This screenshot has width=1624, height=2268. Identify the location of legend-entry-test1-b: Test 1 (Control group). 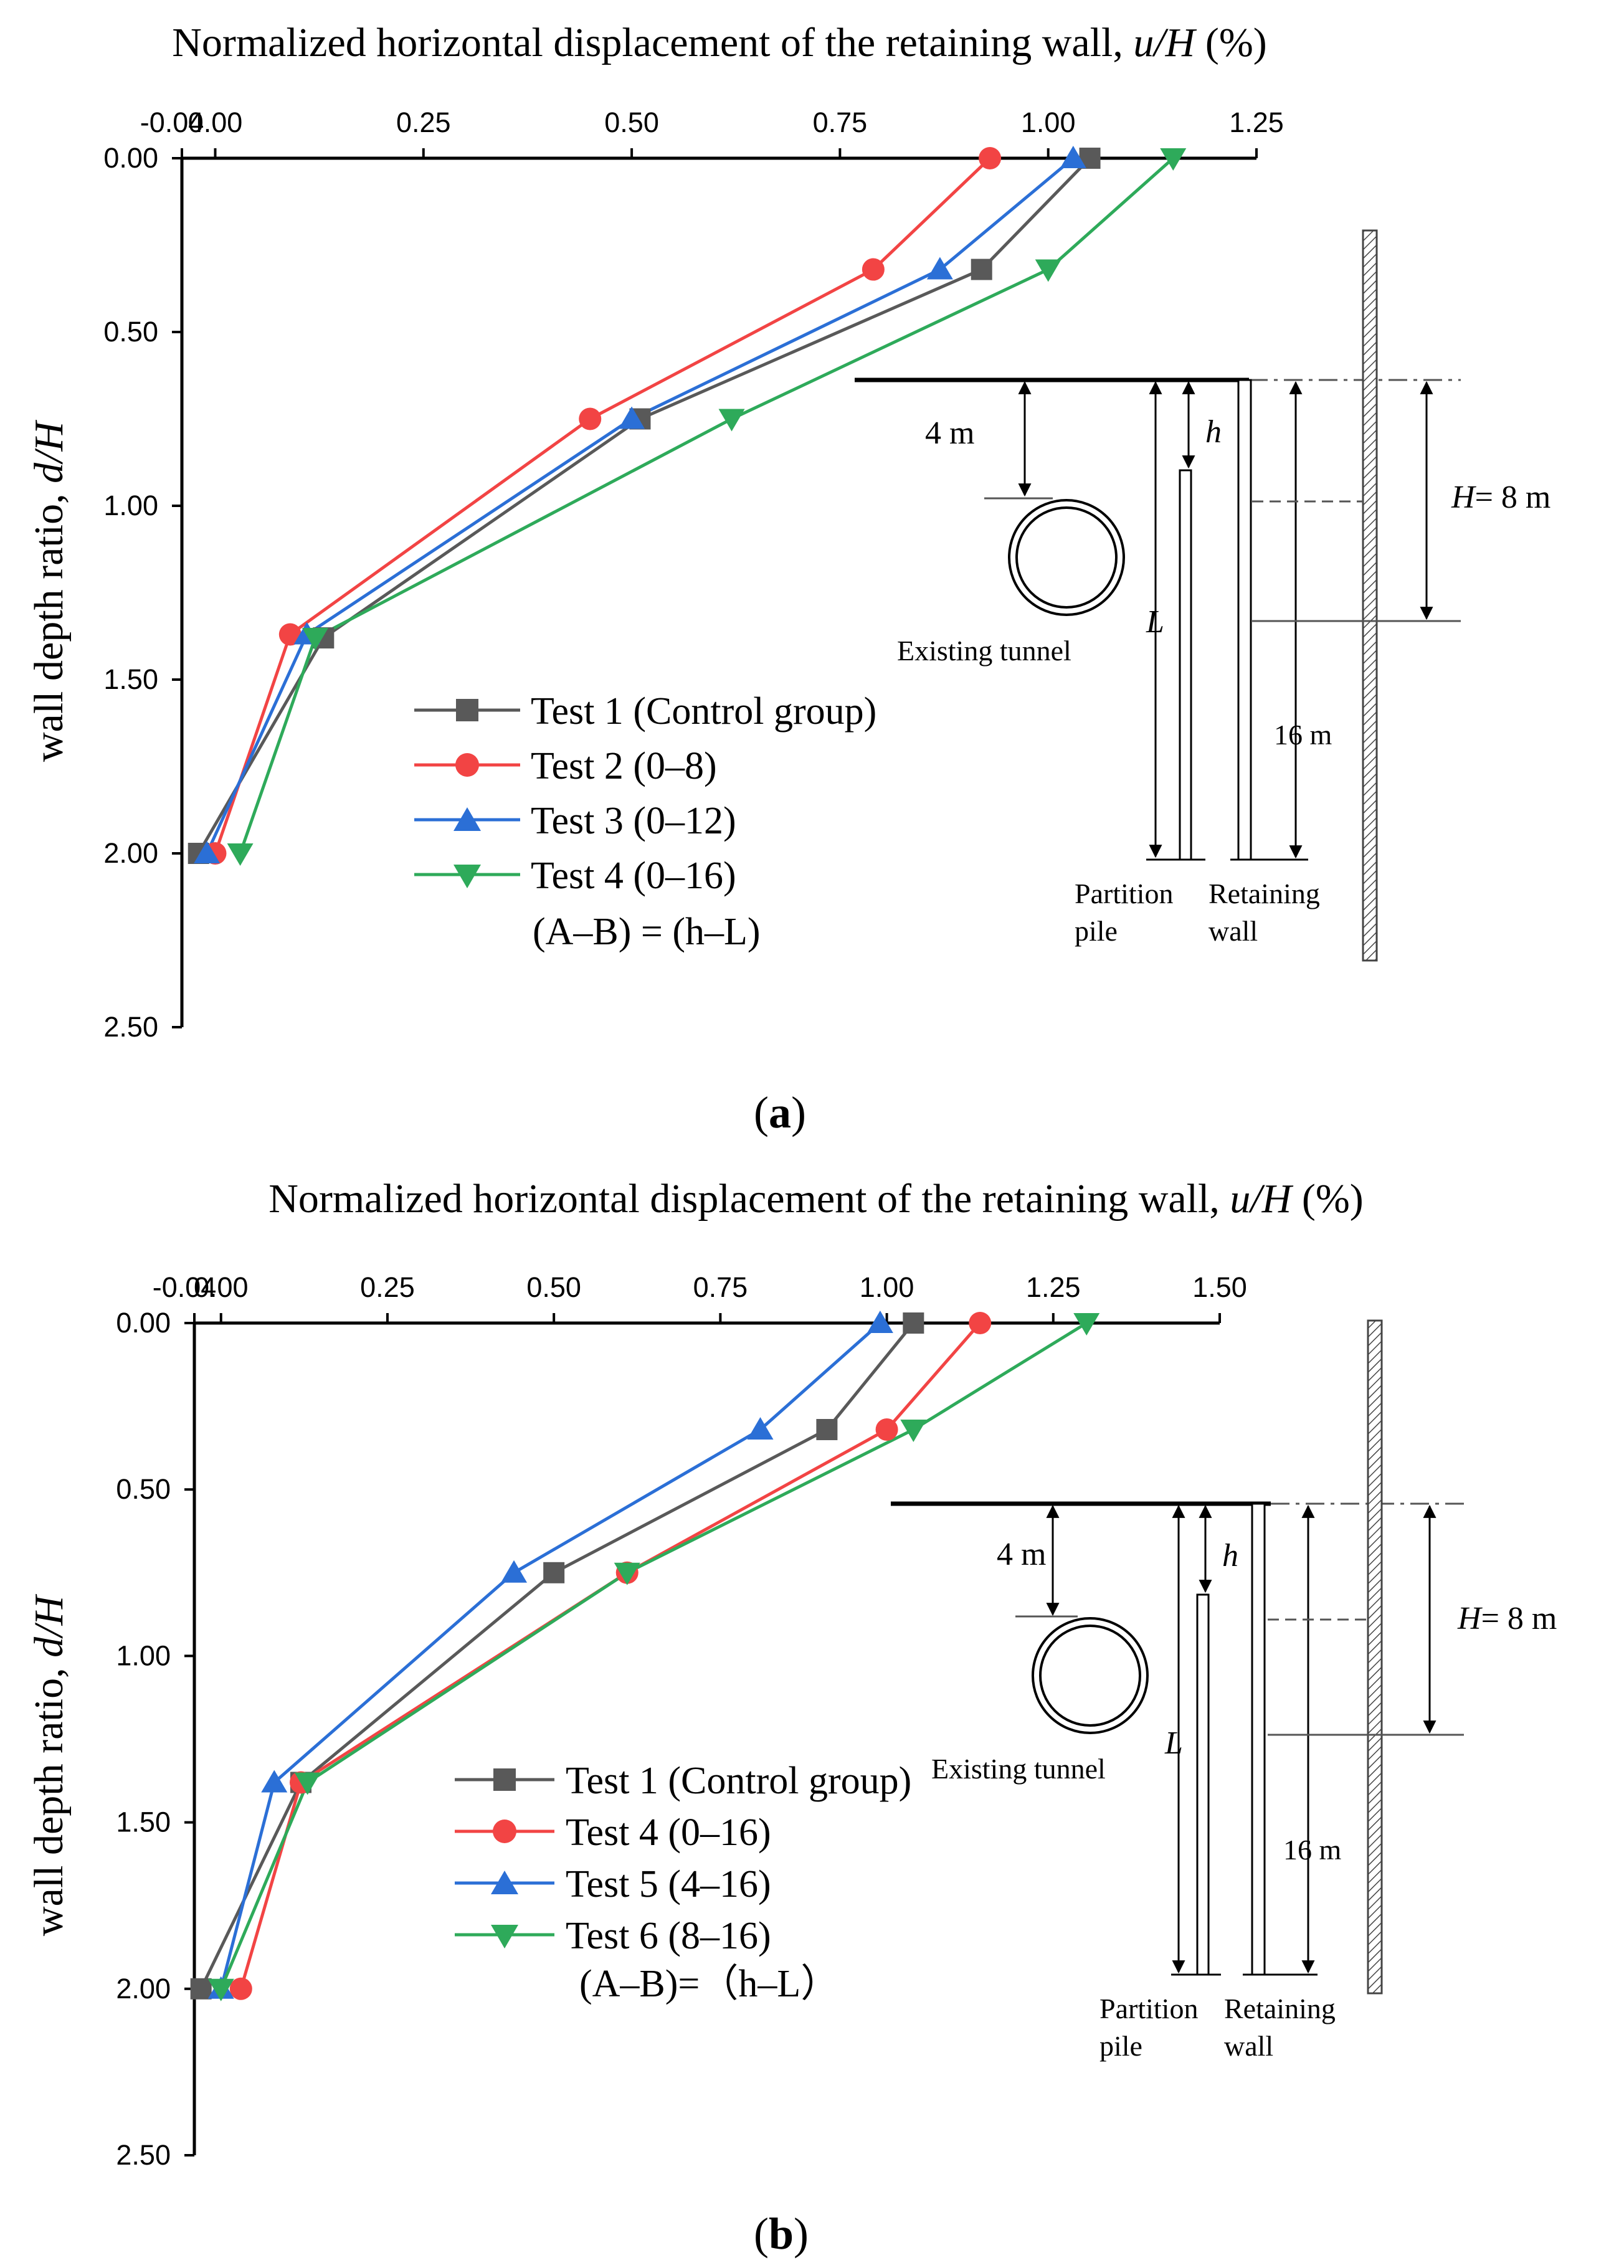
(683, 1781).